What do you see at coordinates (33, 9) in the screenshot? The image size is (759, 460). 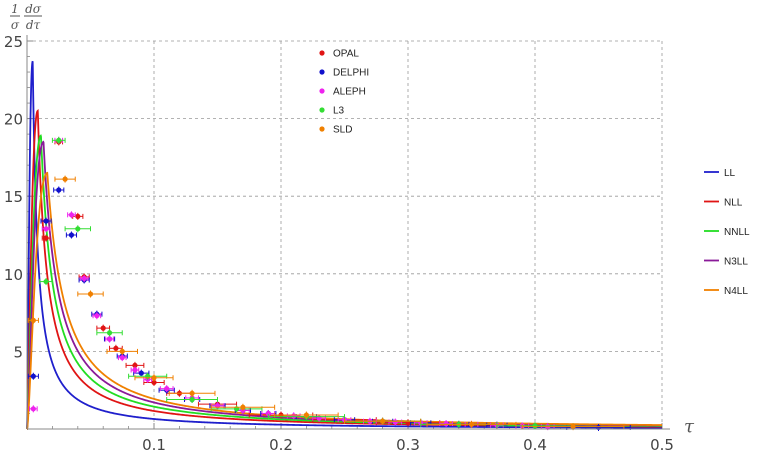 I see `y-label-dsigma: dσ` at bounding box center [33, 9].